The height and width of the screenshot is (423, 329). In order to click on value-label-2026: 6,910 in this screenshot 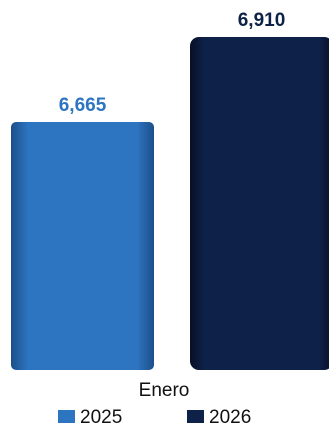, I will do `click(262, 20)`.